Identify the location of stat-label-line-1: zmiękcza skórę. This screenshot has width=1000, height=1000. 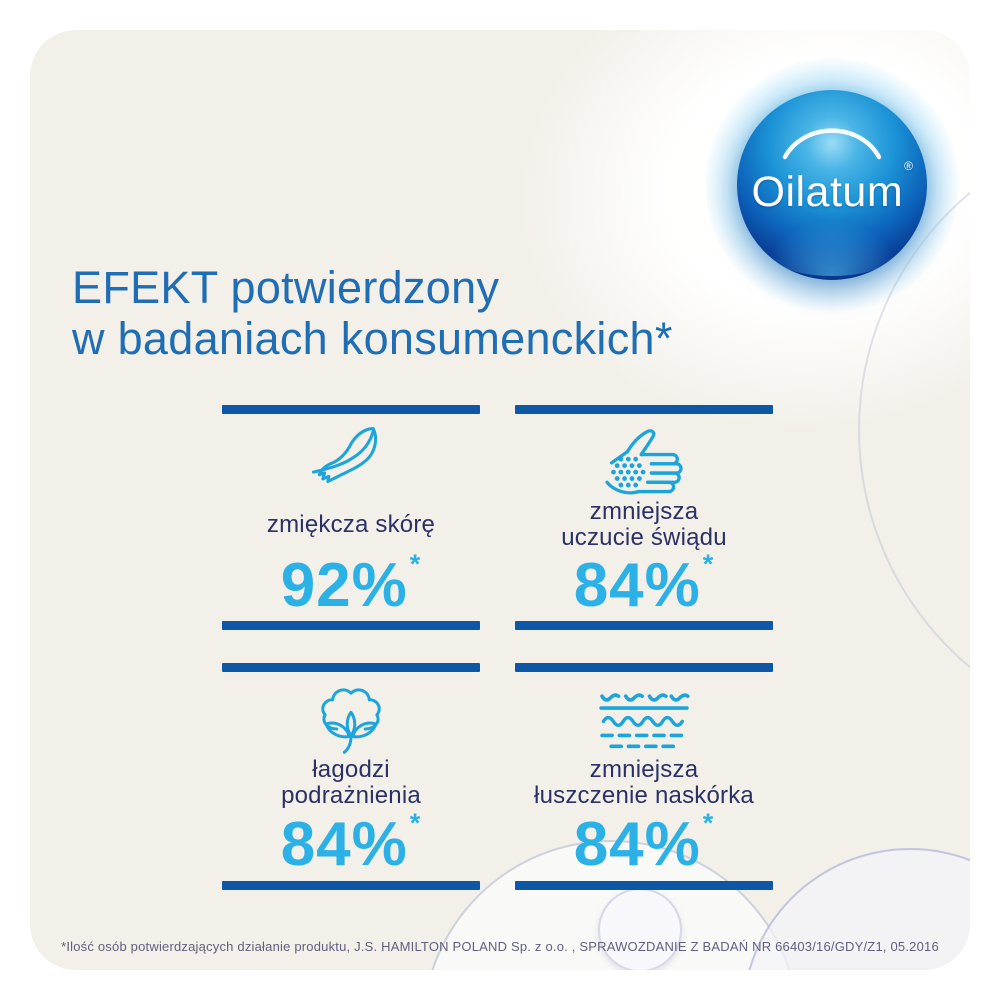
(351, 524).